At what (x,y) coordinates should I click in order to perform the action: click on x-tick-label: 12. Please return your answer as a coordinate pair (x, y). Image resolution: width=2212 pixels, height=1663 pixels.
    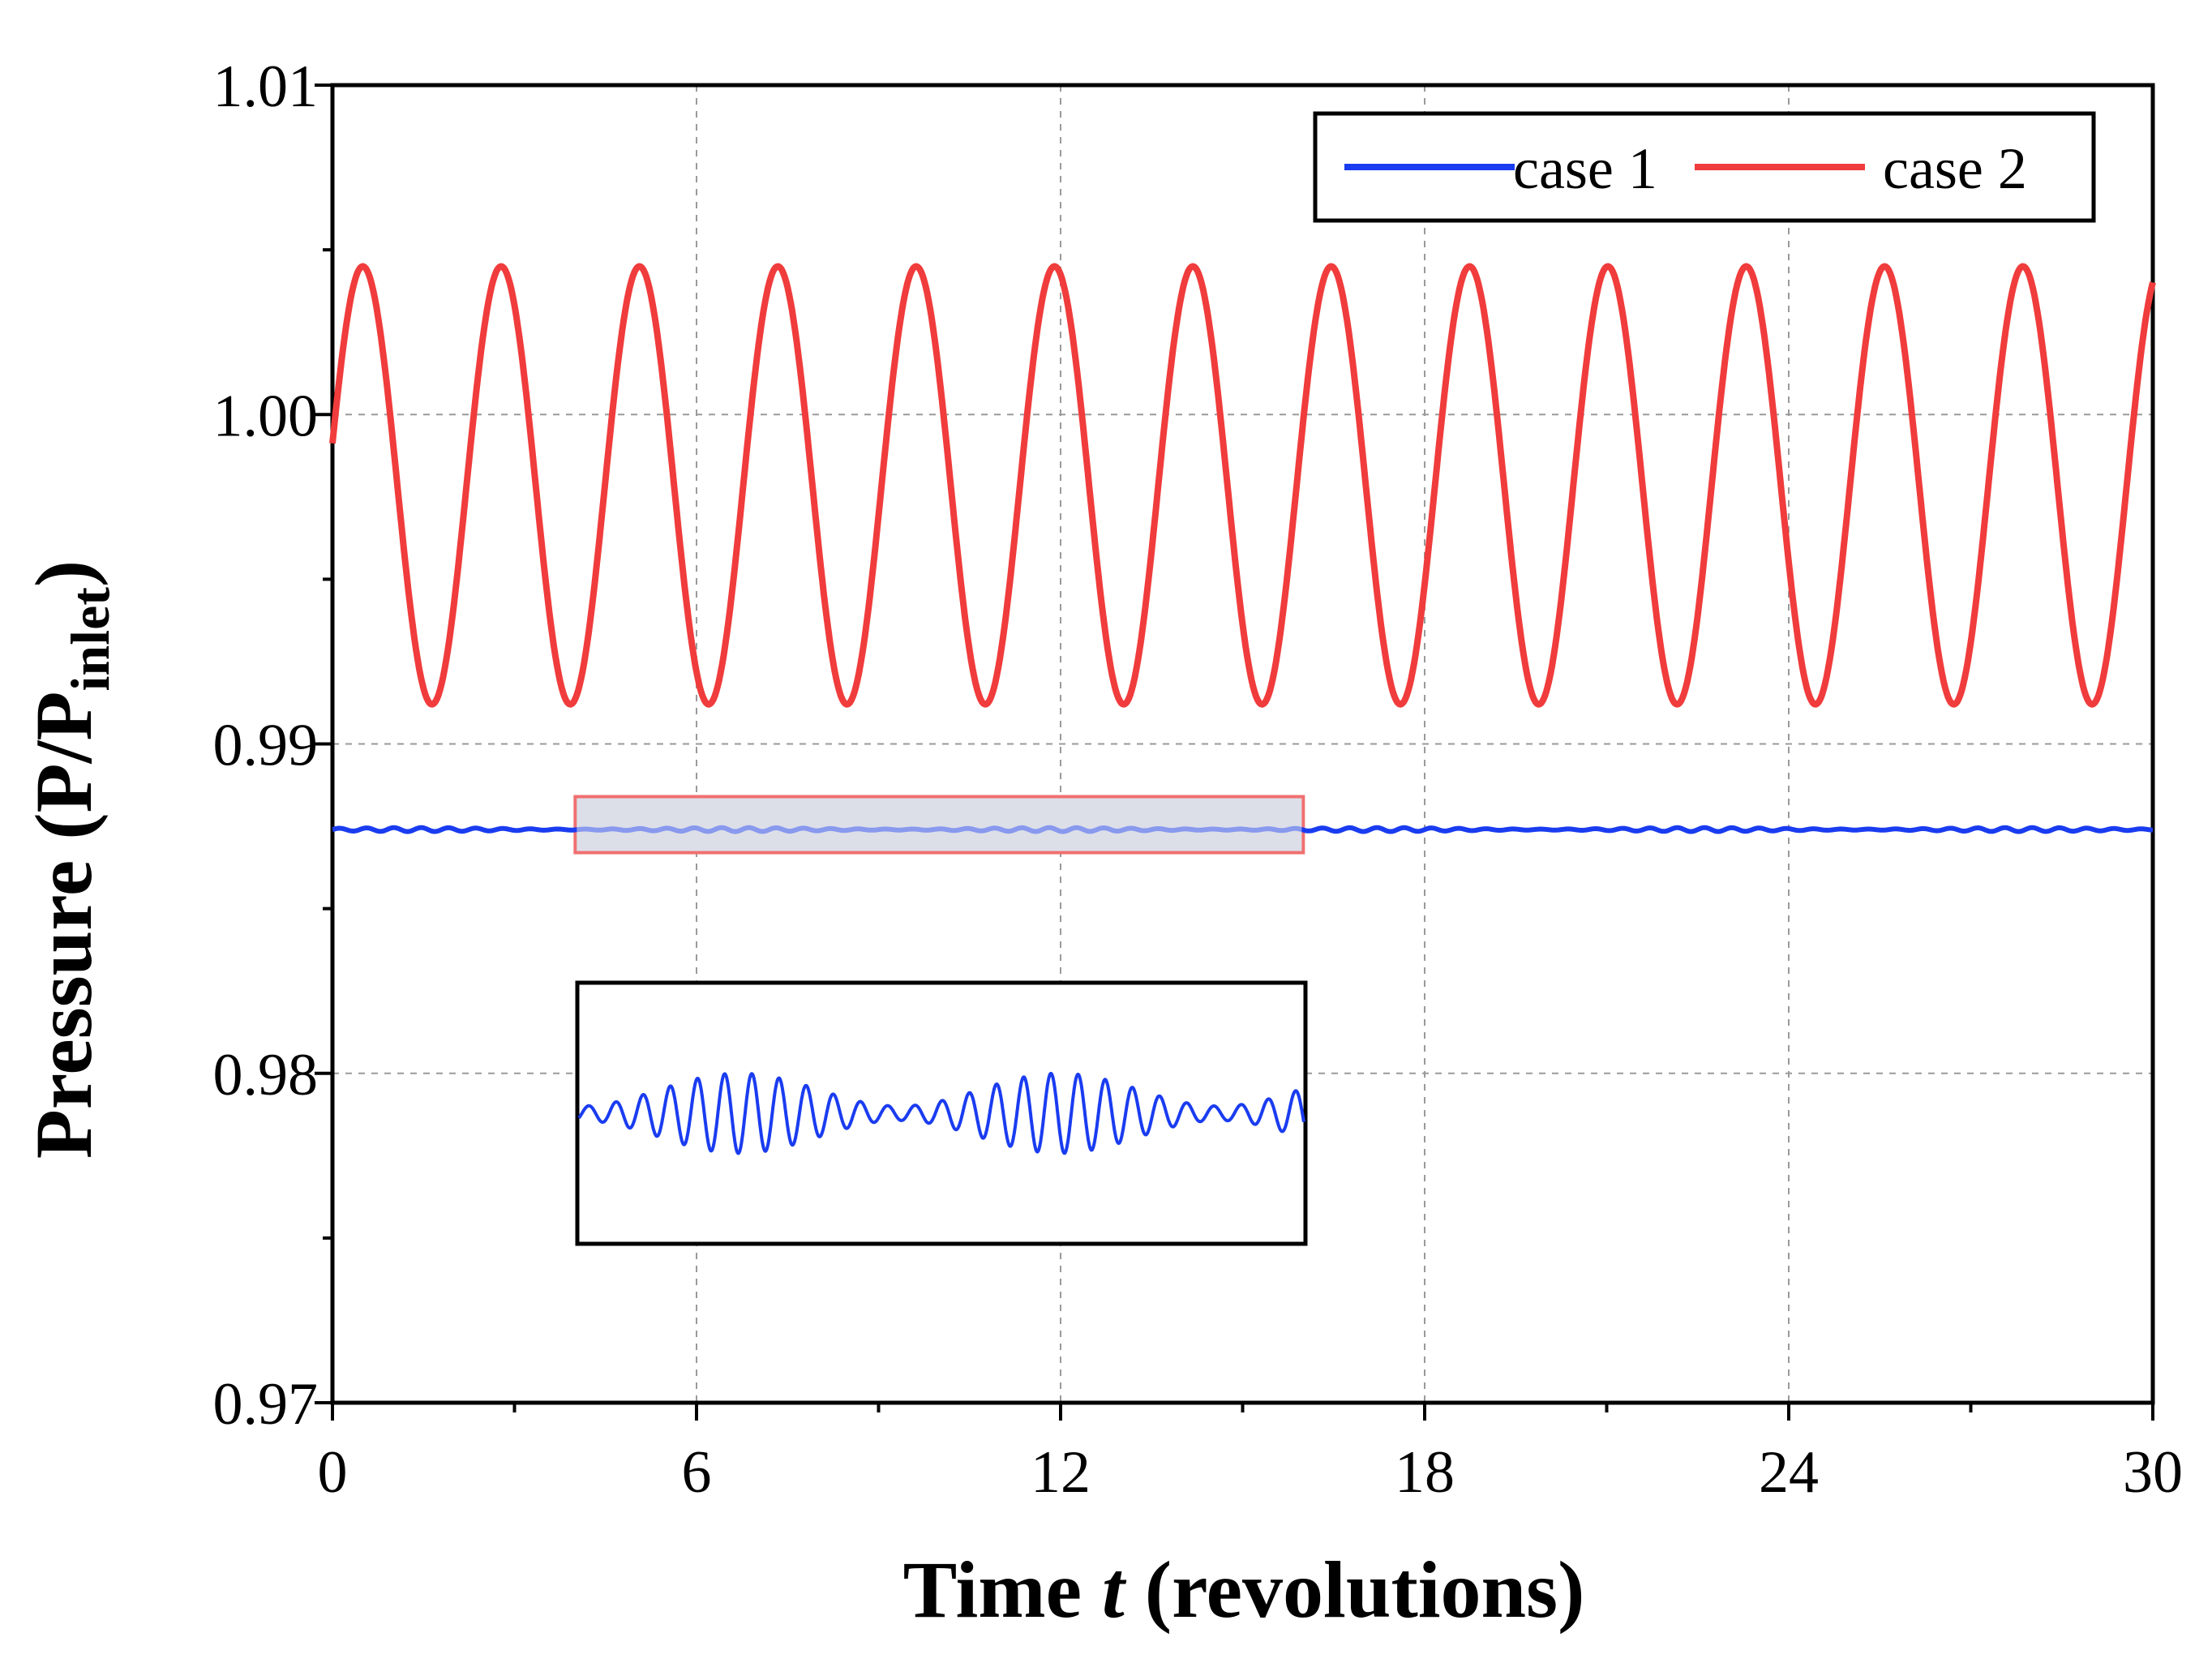
    Looking at the image, I should click on (1061, 1472).